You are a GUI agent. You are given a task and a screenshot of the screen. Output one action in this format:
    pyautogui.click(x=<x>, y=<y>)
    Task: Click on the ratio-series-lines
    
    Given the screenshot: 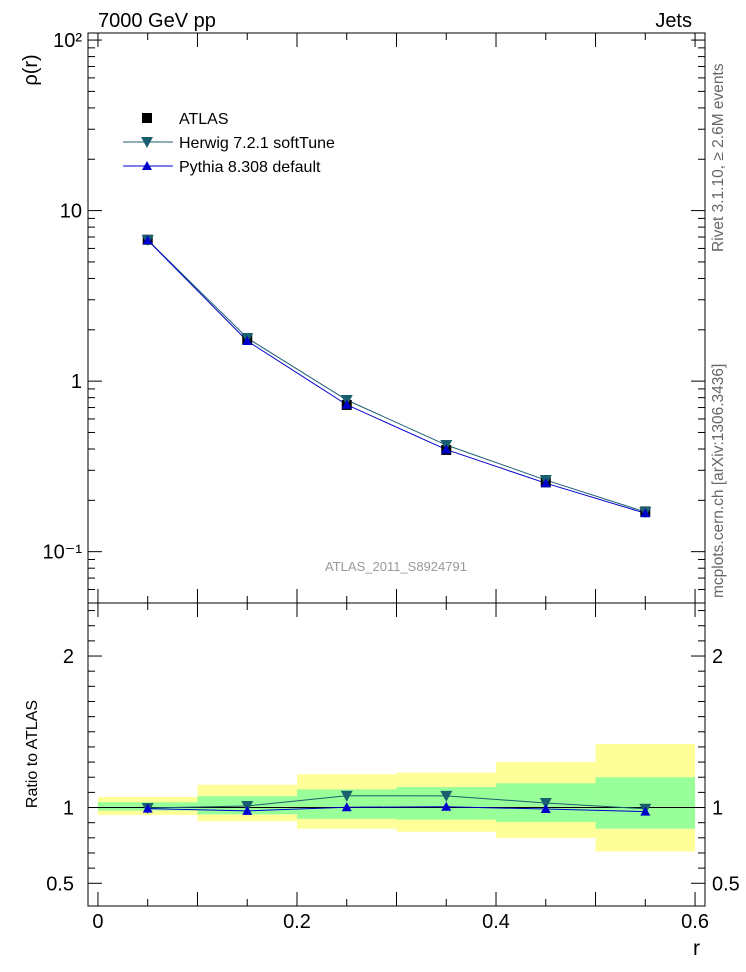 What is the action you would take?
    pyautogui.click(x=396, y=804)
    